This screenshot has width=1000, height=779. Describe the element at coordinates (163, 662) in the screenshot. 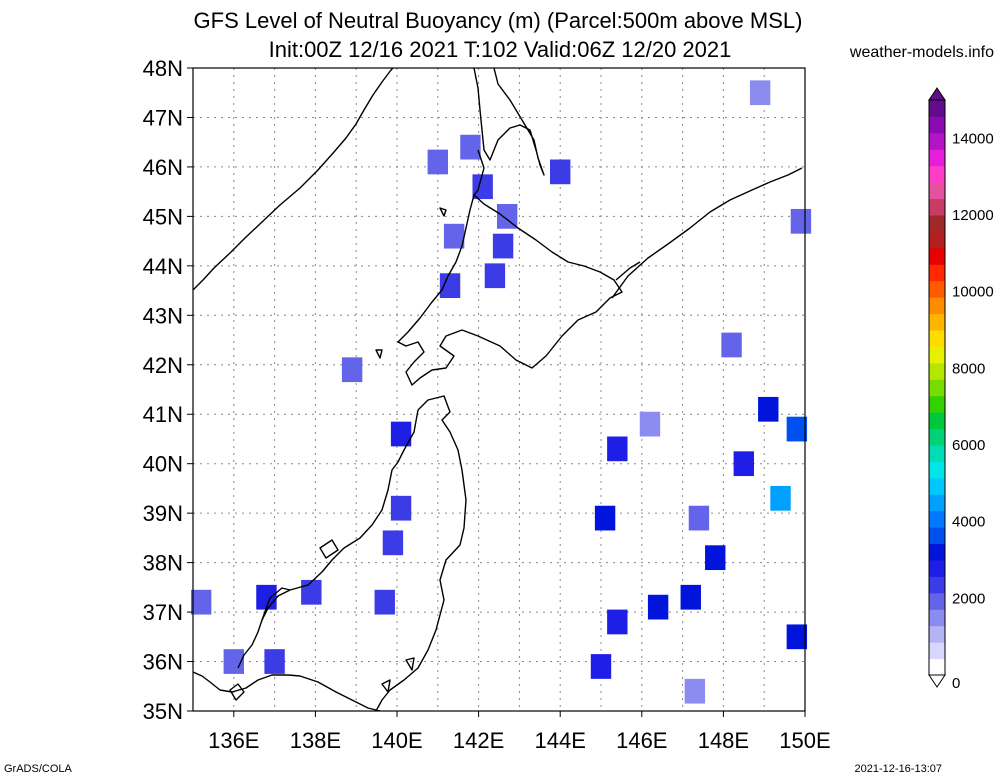

I see `lat-tick-label: 36N` at that location.